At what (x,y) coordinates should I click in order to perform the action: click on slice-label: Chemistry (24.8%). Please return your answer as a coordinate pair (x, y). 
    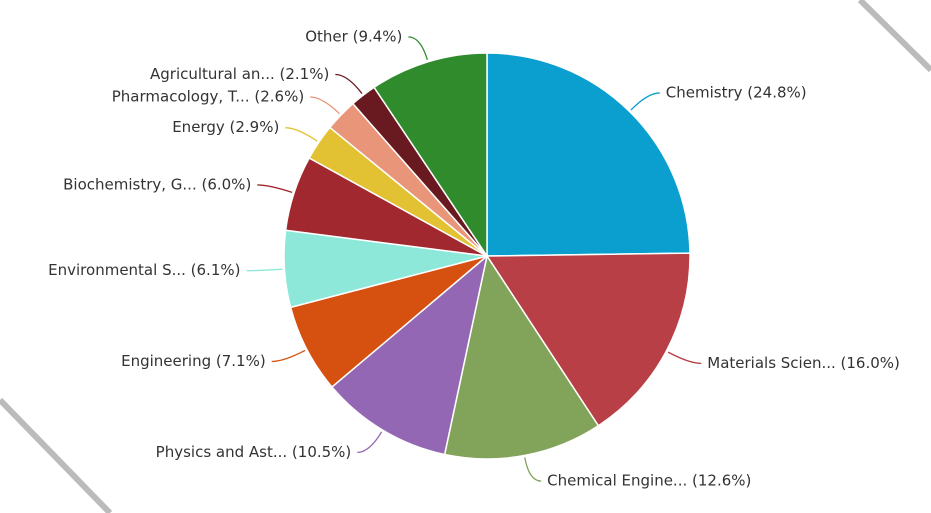
    Looking at the image, I should click on (736, 92).